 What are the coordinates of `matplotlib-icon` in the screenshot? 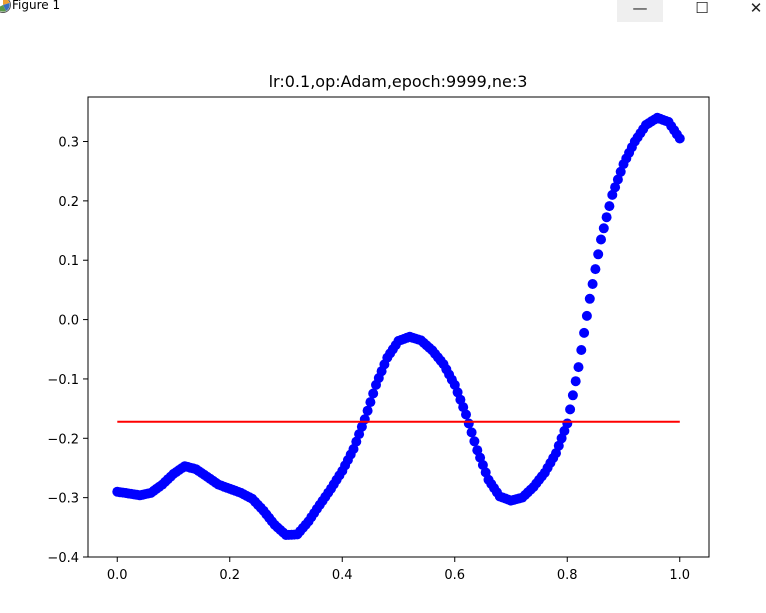 It's located at (5, 6).